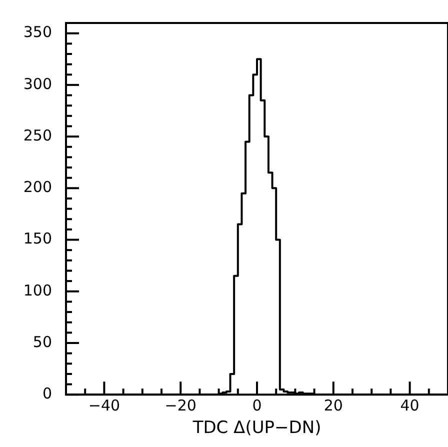  I want to click on x-axis-title: TDC Δ(UP−DN), so click(257, 428).